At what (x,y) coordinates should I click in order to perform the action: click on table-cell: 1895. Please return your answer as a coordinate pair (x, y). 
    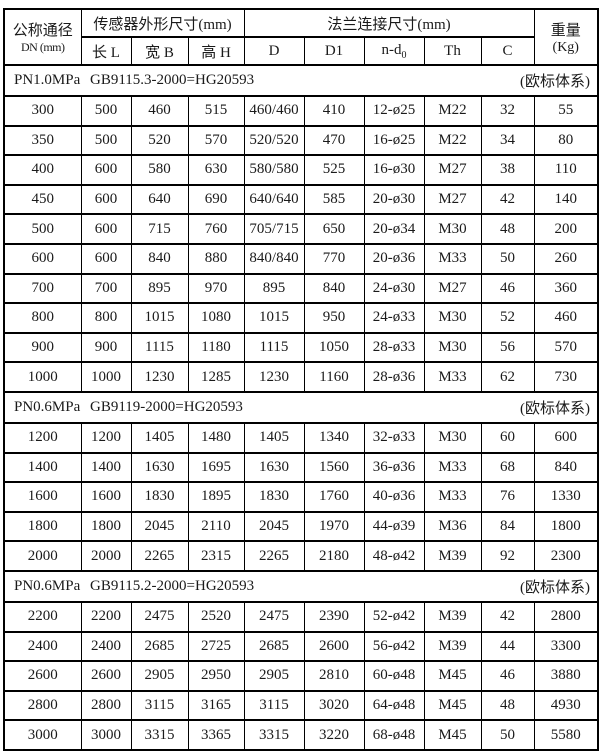
    Looking at the image, I should click on (216, 497).